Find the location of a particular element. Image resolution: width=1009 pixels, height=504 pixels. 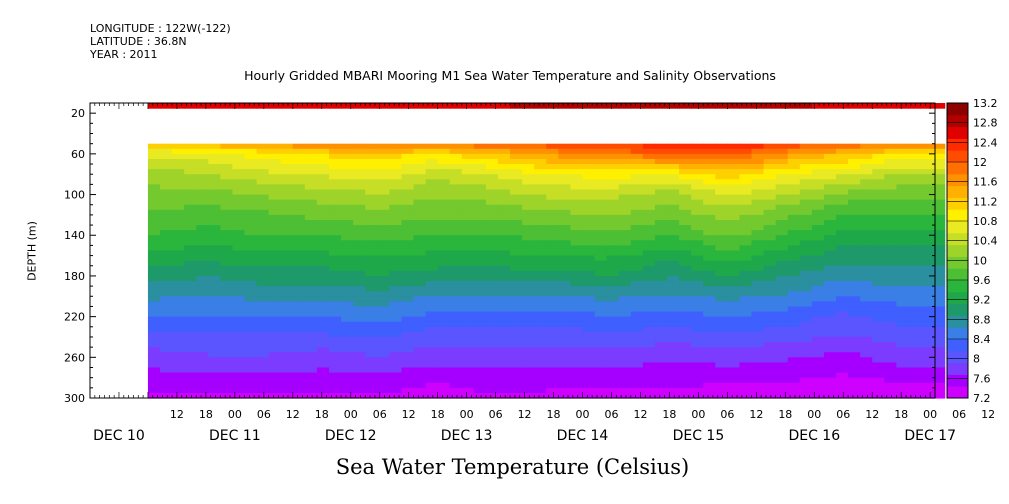

x-day-label: DEC 14 is located at coordinates (583, 436).